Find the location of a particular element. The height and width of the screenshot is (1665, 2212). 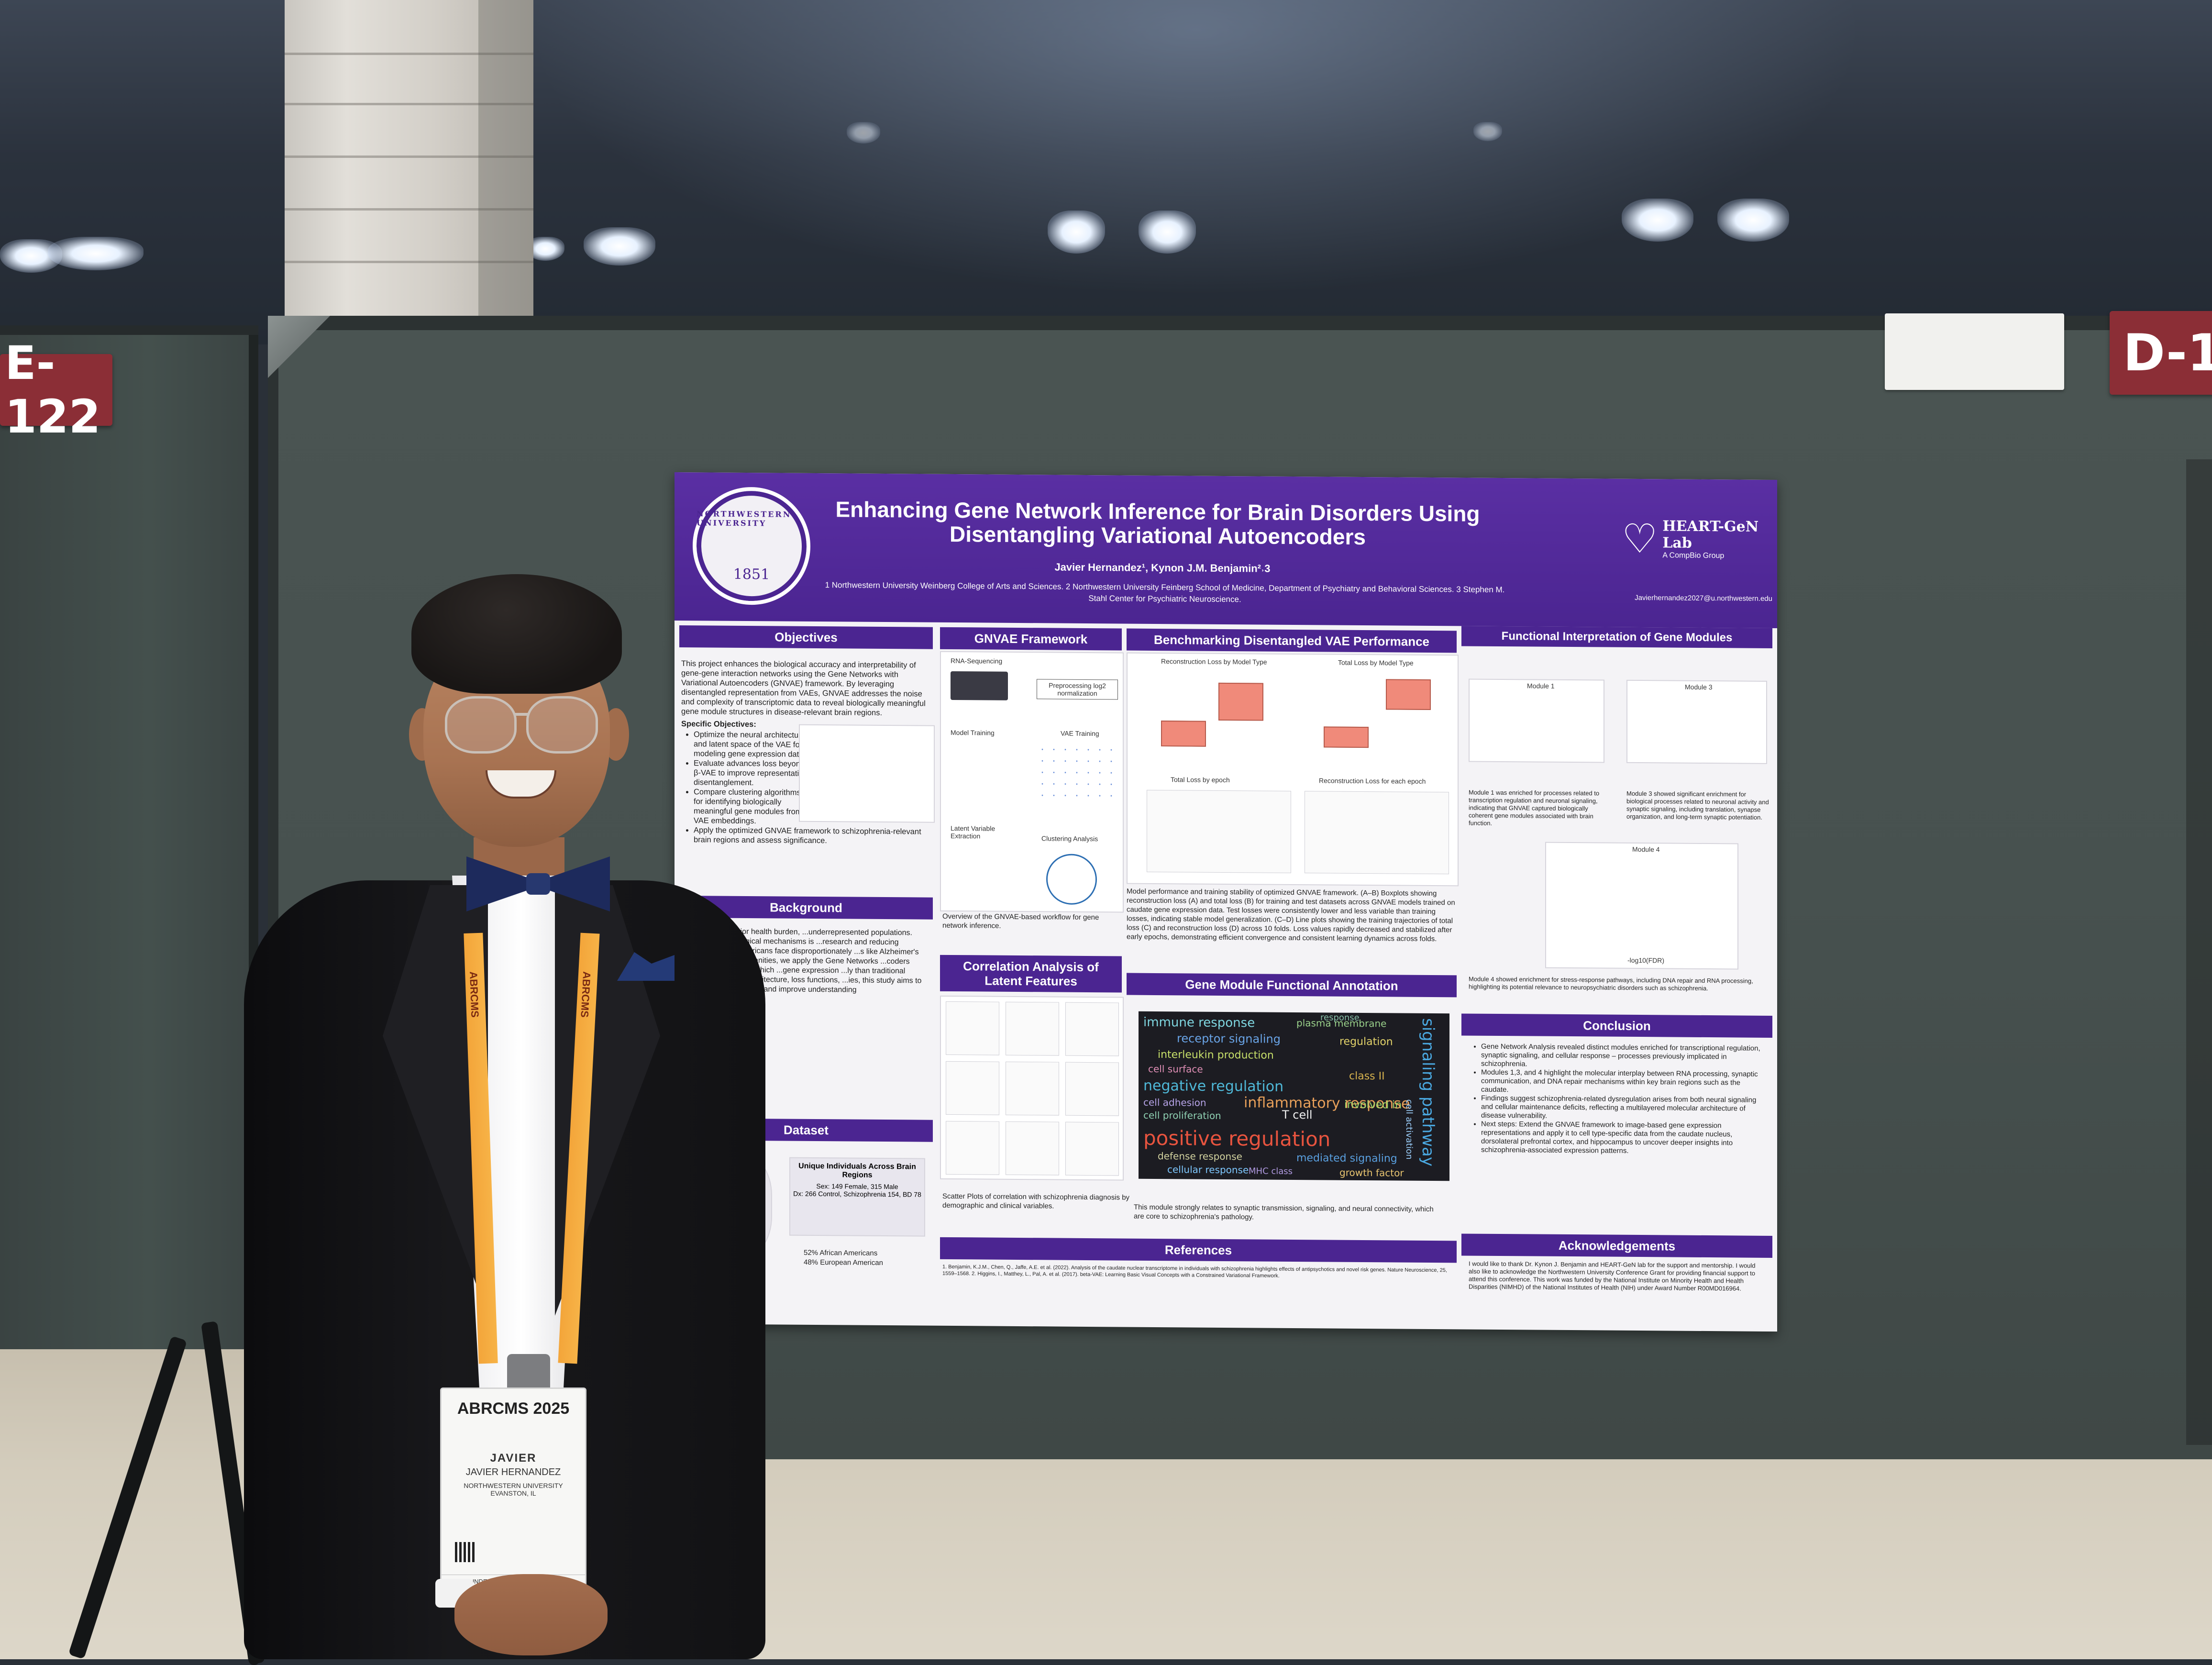

wordcloud-word: positive regulation is located at coordinates (1237, 1138).